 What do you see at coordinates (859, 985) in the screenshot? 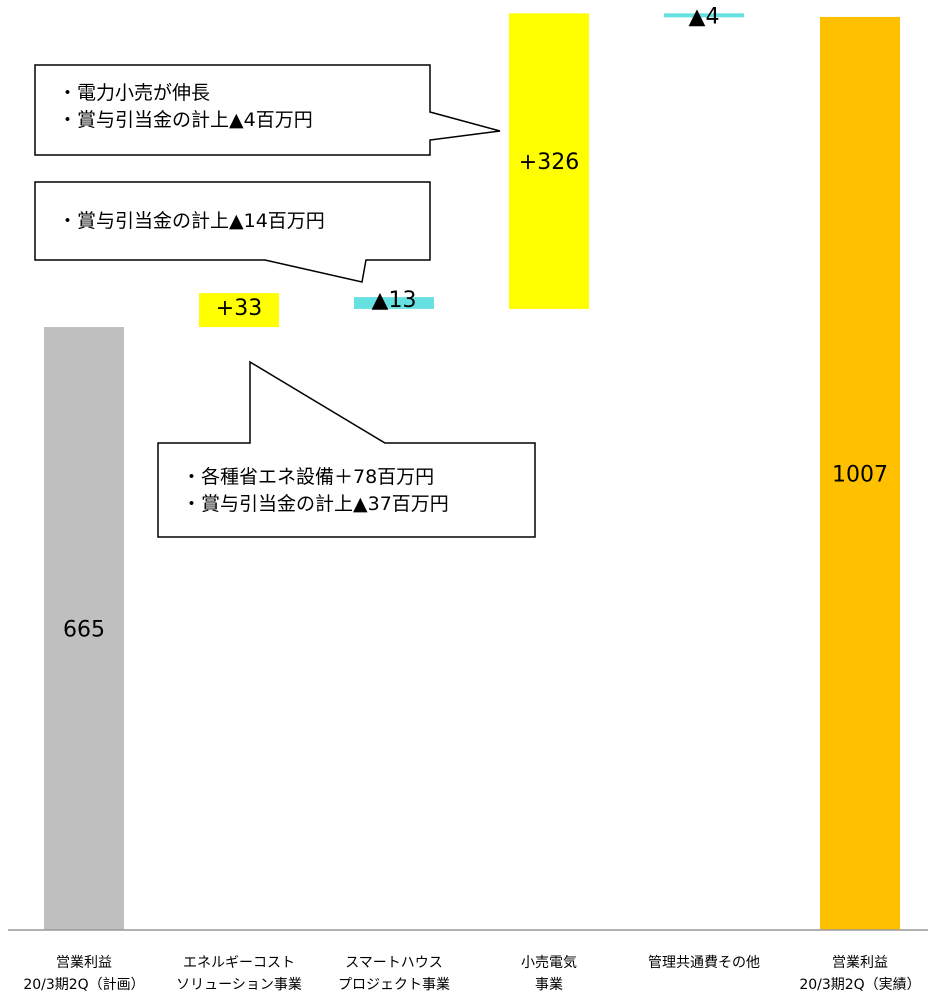
I see `x-tick-label-6-line-2: 20/3期2Q（実績）` at bounding box center [859, 985].